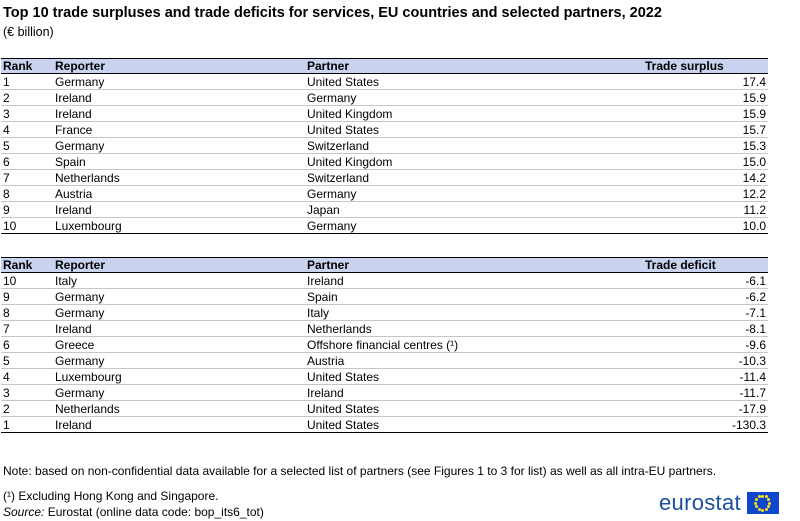 This screenshot has width=800, height=521. I want to click on table-row: 6 Spain United Kingdom 15.0, so click(384, 162).